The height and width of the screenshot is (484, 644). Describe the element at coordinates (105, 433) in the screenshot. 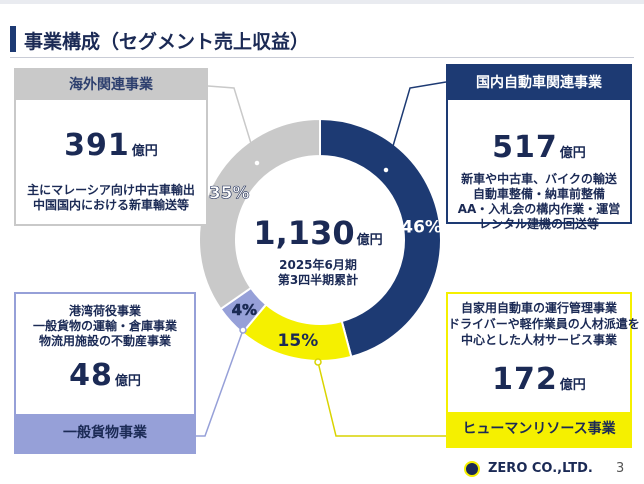

I see `general-cargo-segment-title: 一般貨物事業` at that location.